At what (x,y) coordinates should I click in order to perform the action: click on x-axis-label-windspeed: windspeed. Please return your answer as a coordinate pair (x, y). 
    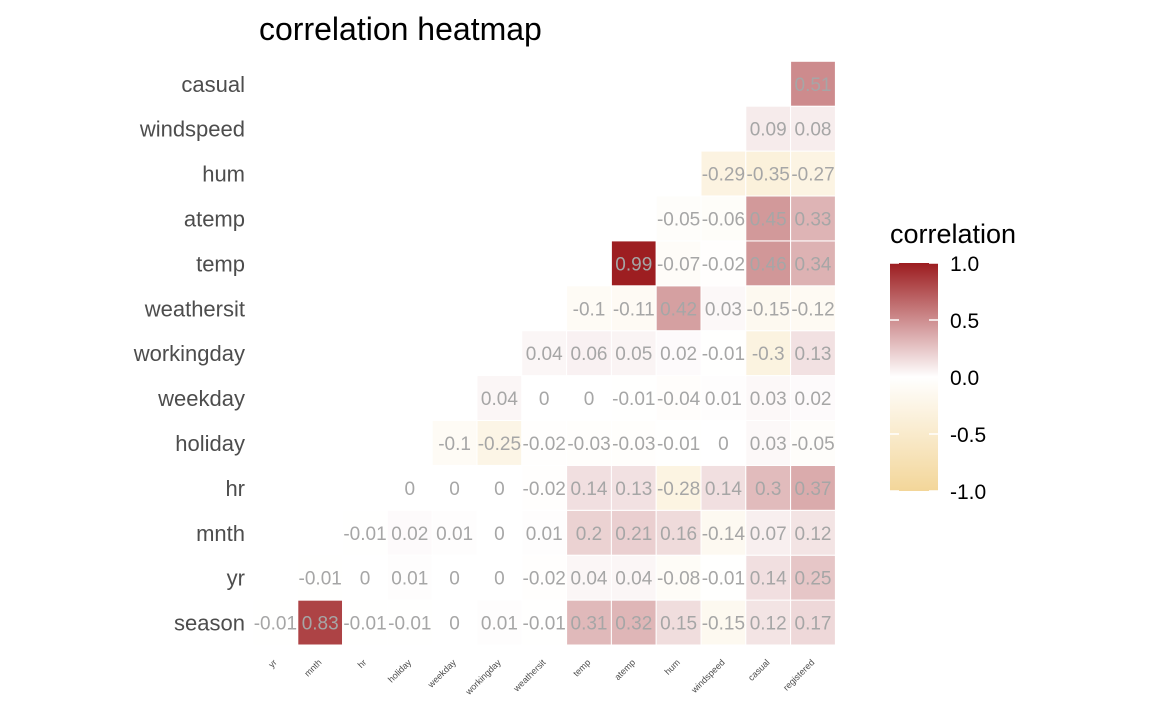
    Looking at the image, I should click on (708, 676).